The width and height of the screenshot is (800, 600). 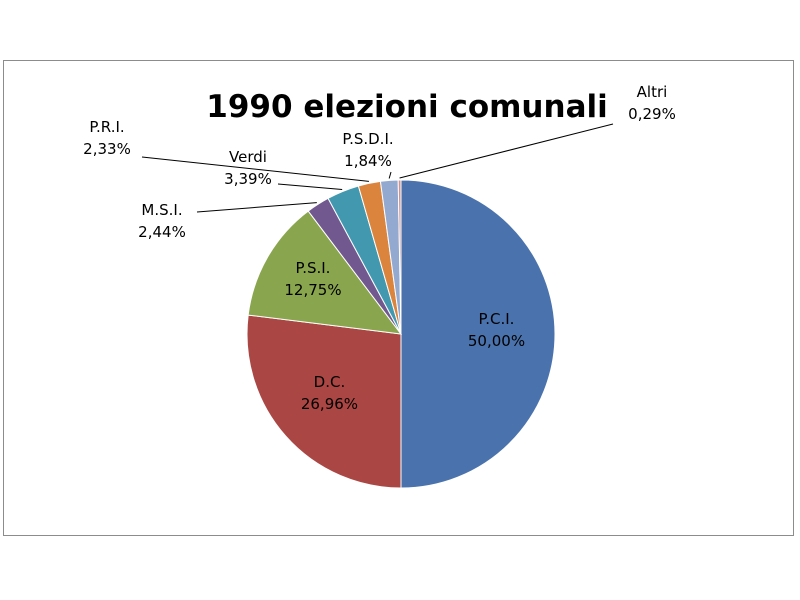 I want to click on chart-title: 1990 elezioni comunali, so click(x=407, y=107).